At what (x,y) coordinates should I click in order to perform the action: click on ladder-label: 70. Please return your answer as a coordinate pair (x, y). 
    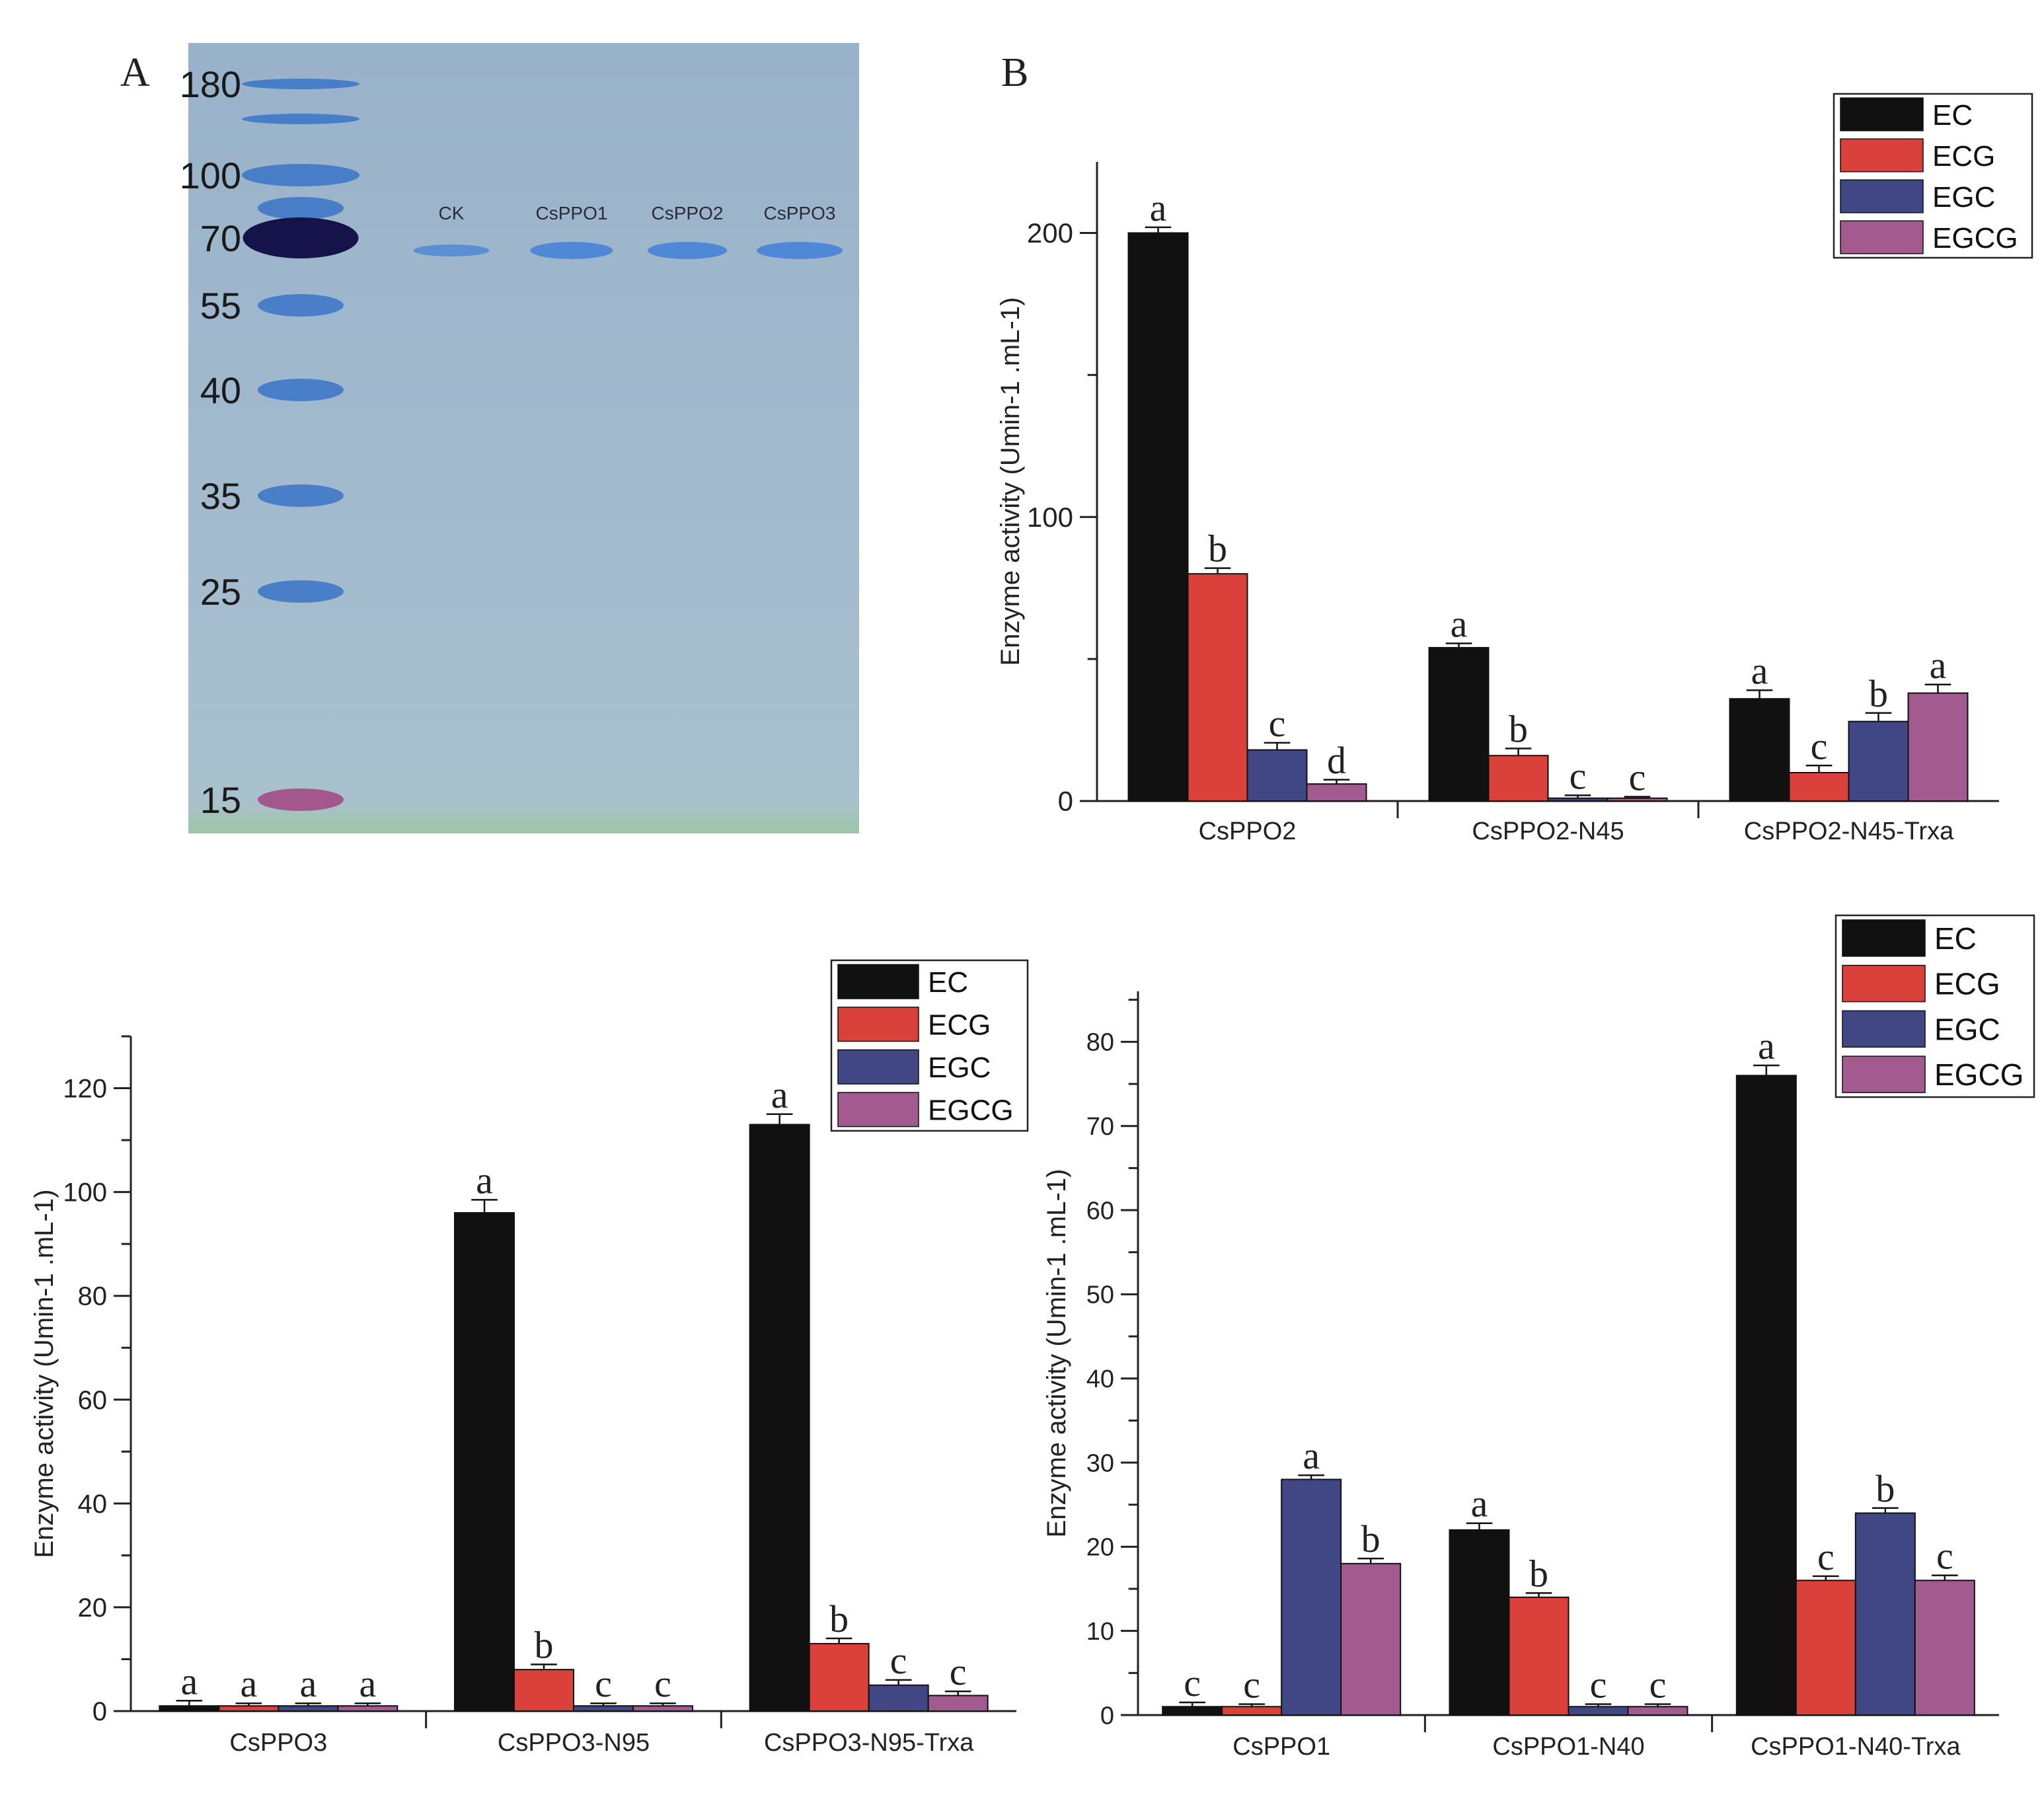
    Looking at the image, I should click on (221, 238).